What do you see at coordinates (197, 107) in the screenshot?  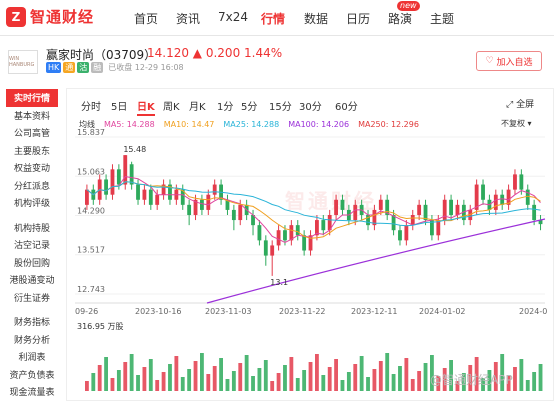 I see `period-tab: 月K` at bounding box center [197, 107].